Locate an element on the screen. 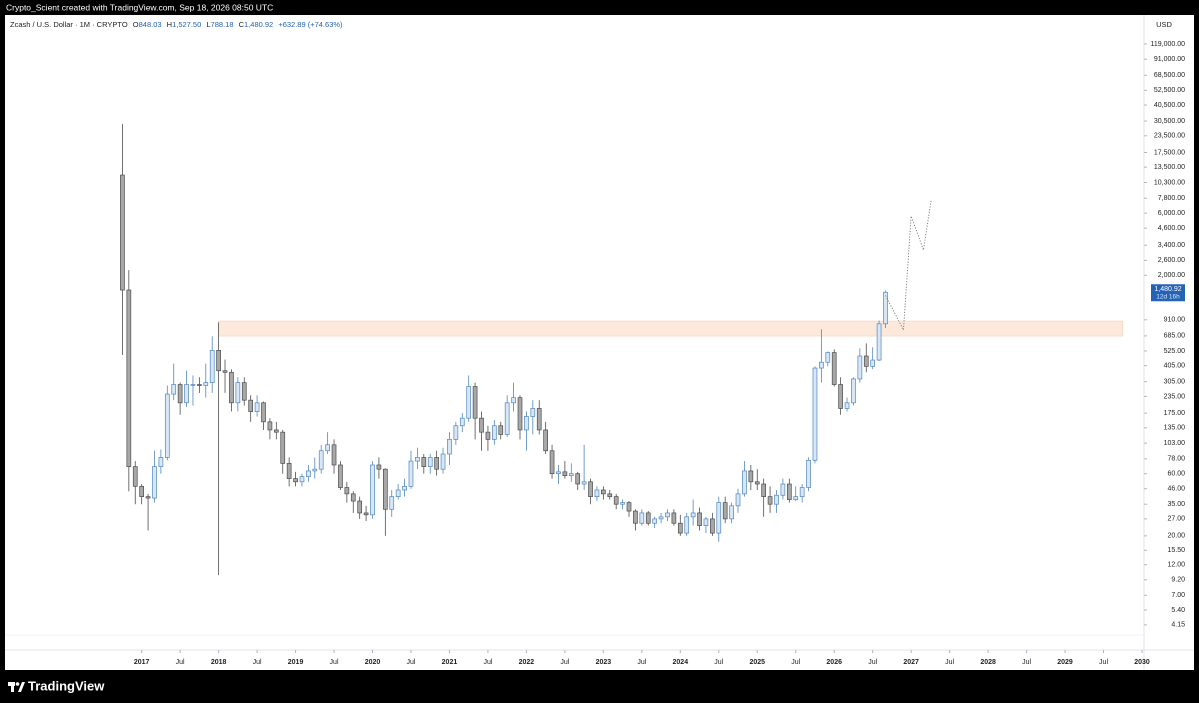 The height and width of the screenshot is (703, 1199). resistance-zone is located at coordinates (671, 328).